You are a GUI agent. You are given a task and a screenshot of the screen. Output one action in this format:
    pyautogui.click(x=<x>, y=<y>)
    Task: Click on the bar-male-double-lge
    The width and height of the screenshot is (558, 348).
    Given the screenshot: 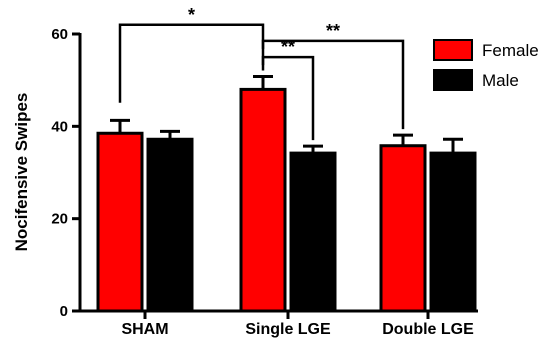 What is the action you would take?
    pyautogui.click(x=453, y=232)
    